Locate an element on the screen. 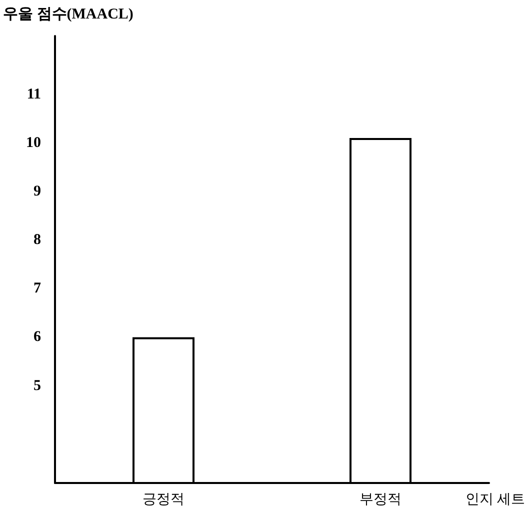  y-tick-label: 9 is located at coordinates (37, 191).